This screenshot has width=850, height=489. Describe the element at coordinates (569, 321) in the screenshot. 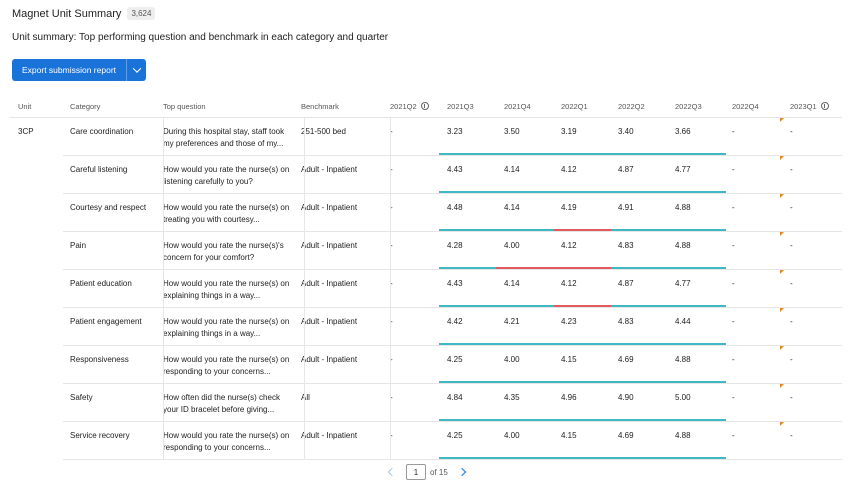

I see `quarter-value-cell: 4.23` at that location.